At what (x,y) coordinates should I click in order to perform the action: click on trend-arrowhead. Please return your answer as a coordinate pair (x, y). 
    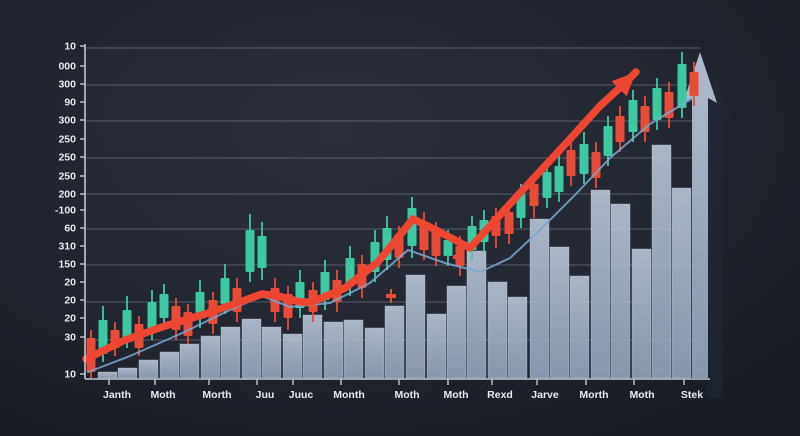
    Looking at the image, I should click on (623, 84).